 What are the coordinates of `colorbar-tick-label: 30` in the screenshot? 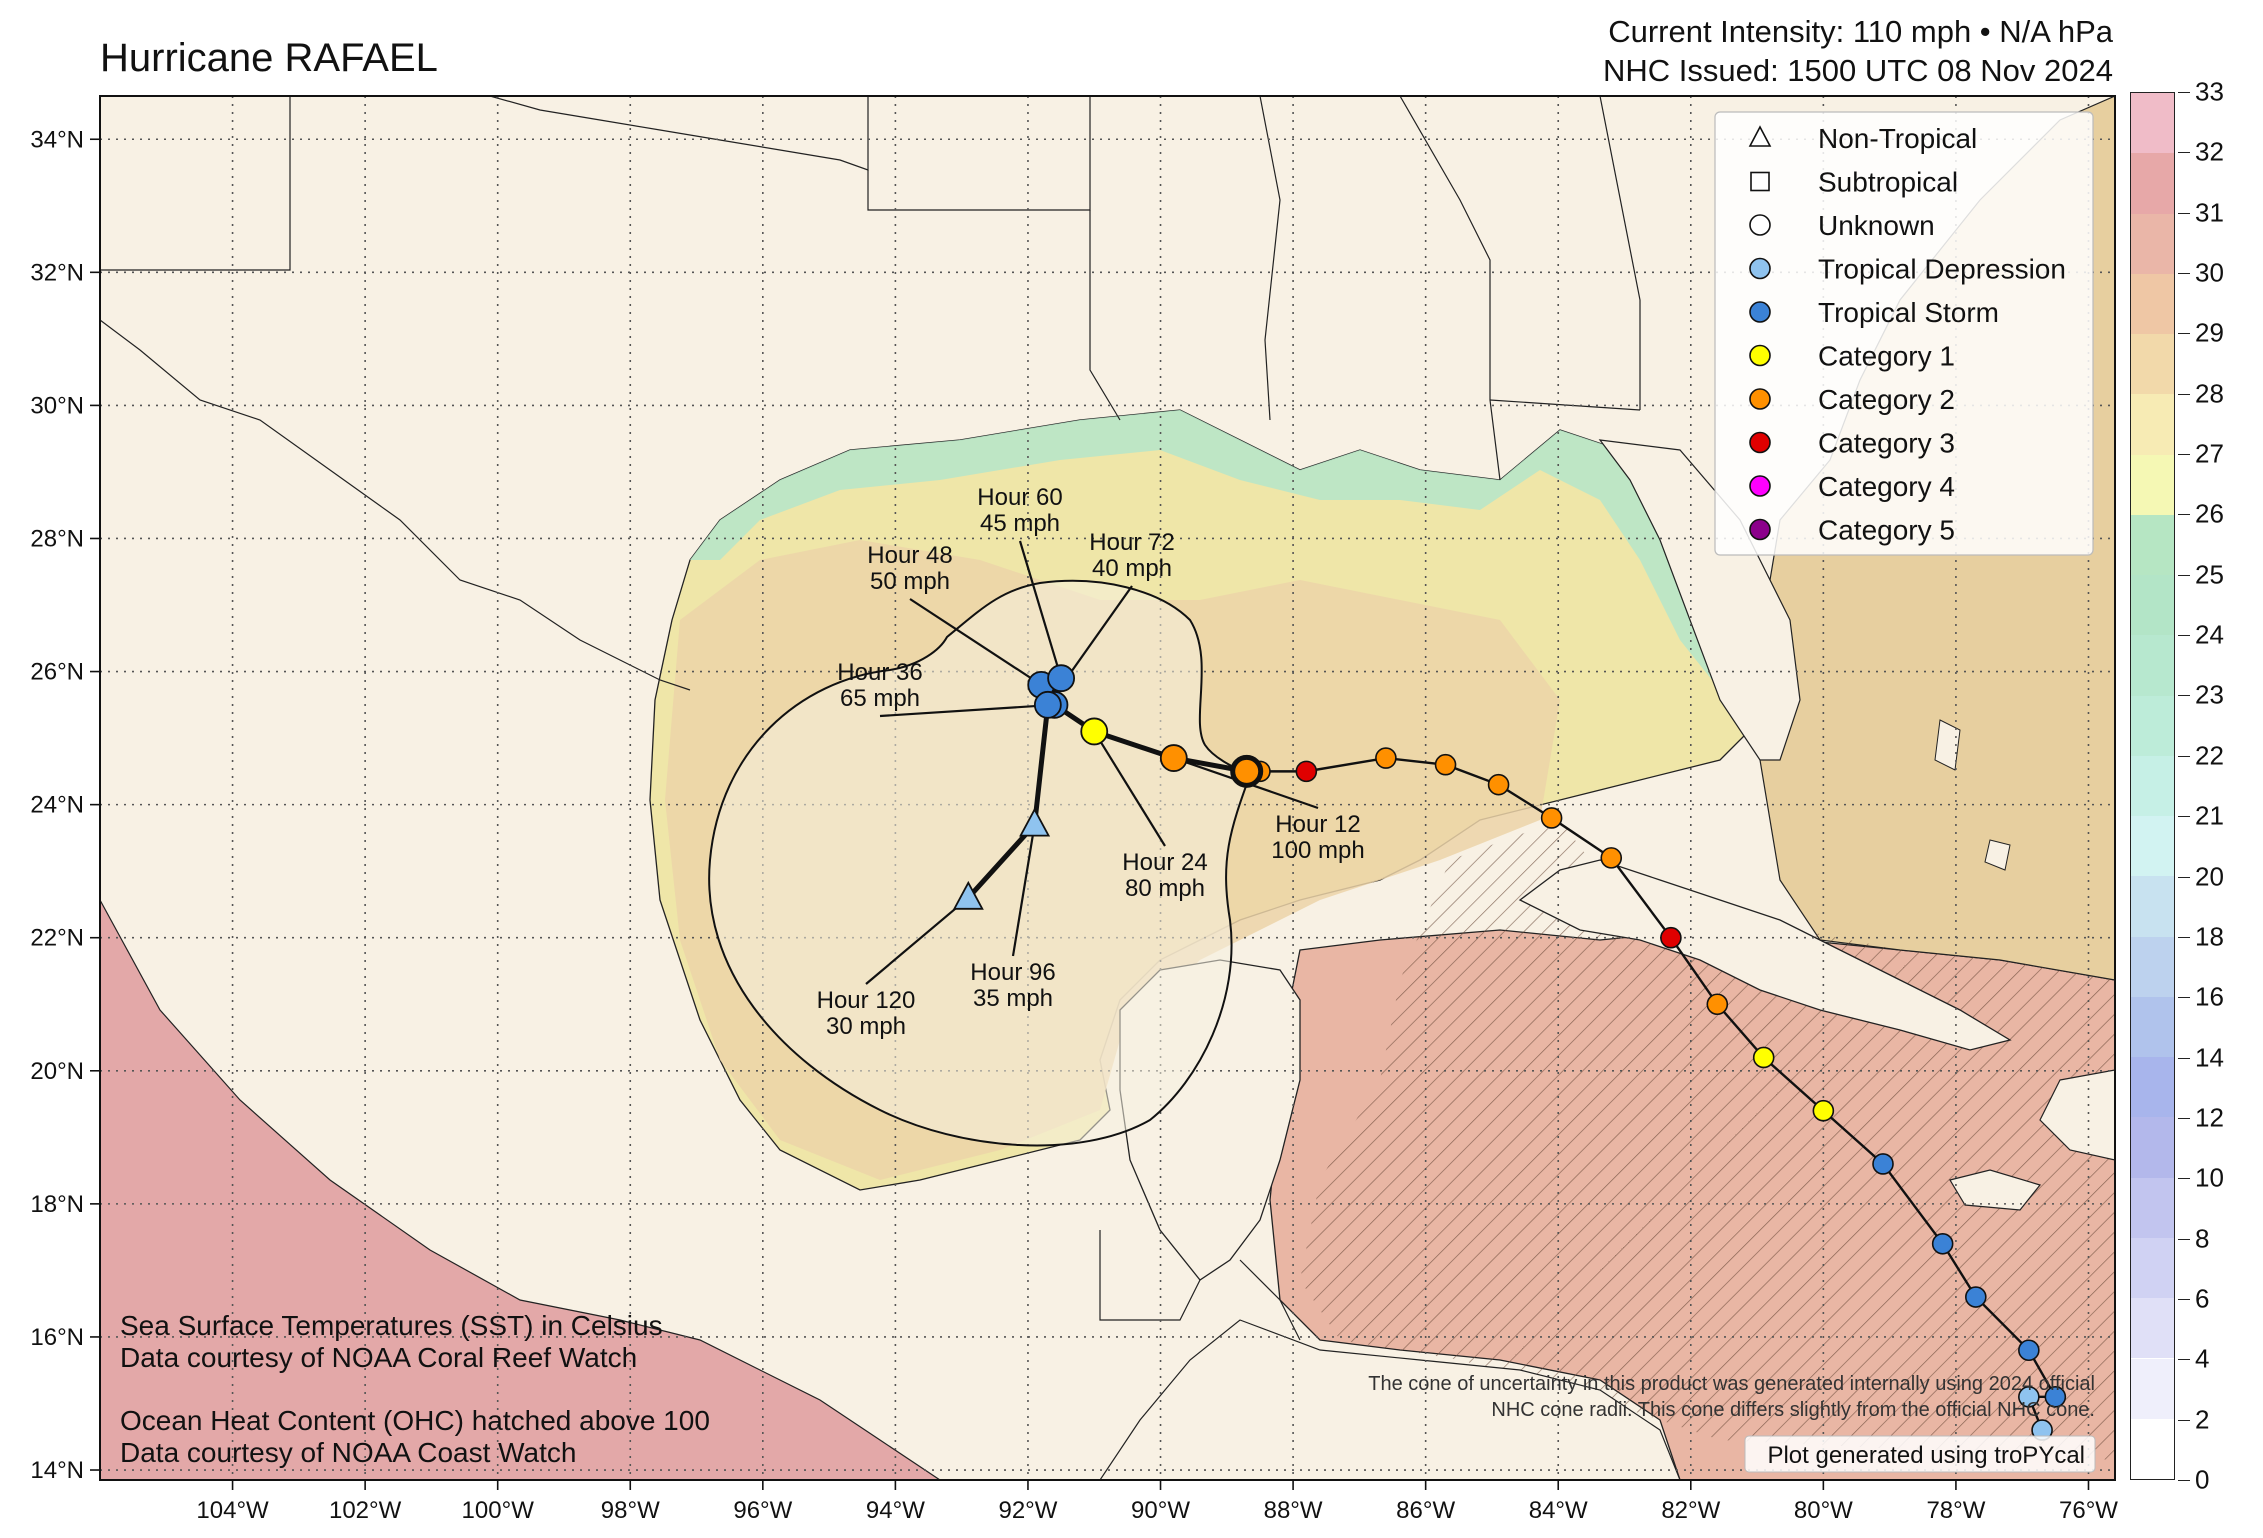 It's located at (2209, 272).